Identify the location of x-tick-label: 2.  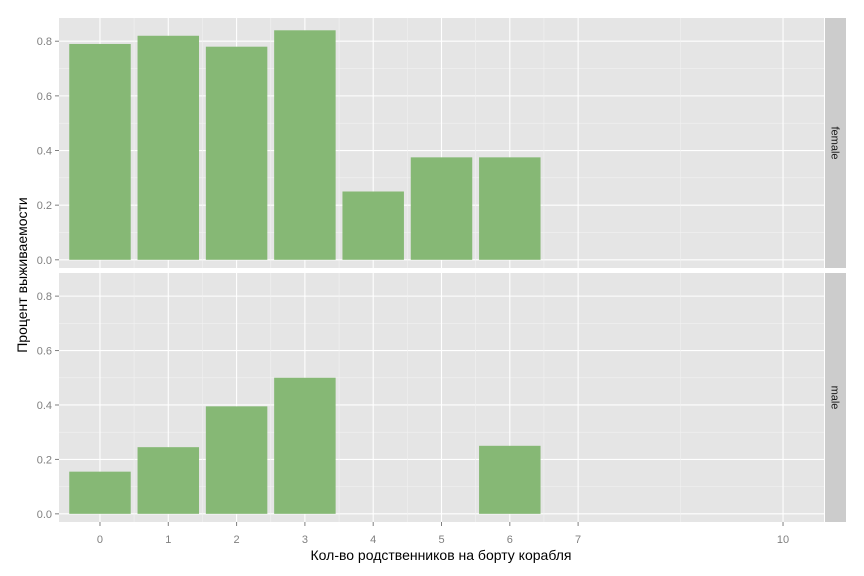
(237, 540).